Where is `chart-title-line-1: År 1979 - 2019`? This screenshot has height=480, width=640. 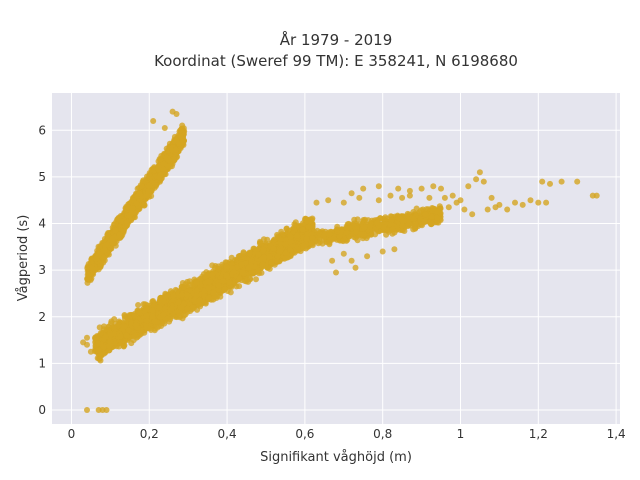 chart-title-line-1: År 1979 - 2019 is located at coordinates (336, 39).